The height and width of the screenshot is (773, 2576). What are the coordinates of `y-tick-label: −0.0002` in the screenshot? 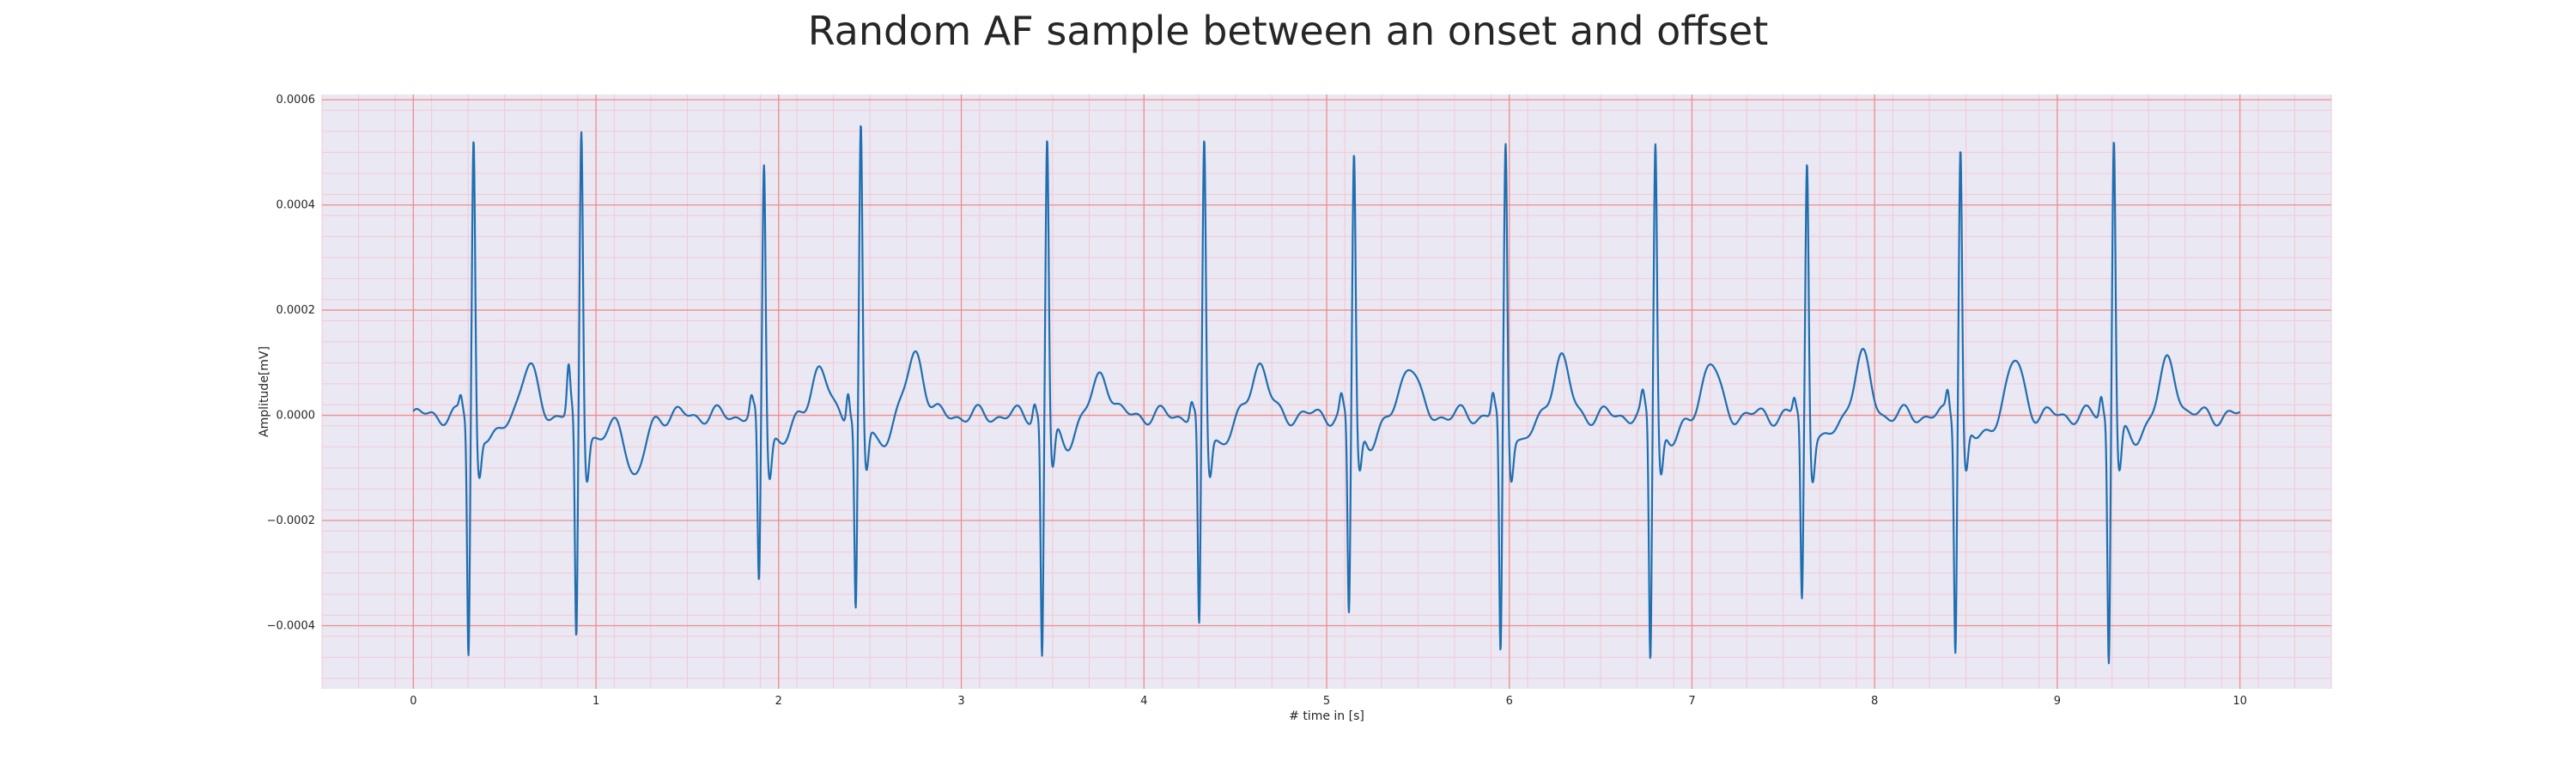 It's located at (291, 520).